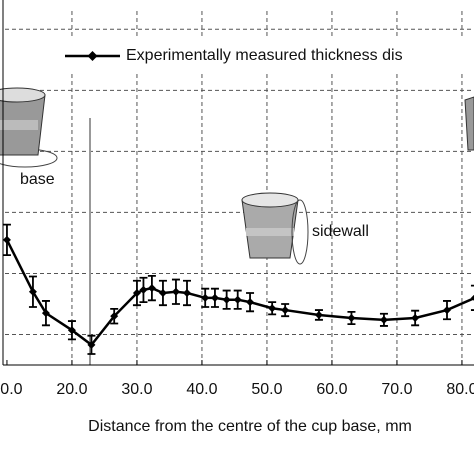 The width and height of the screenshot is (474, 474). What do you see at coordinates (29, 127) in the screenshot?
I see `cup-base` at bounding box center [29, 127].